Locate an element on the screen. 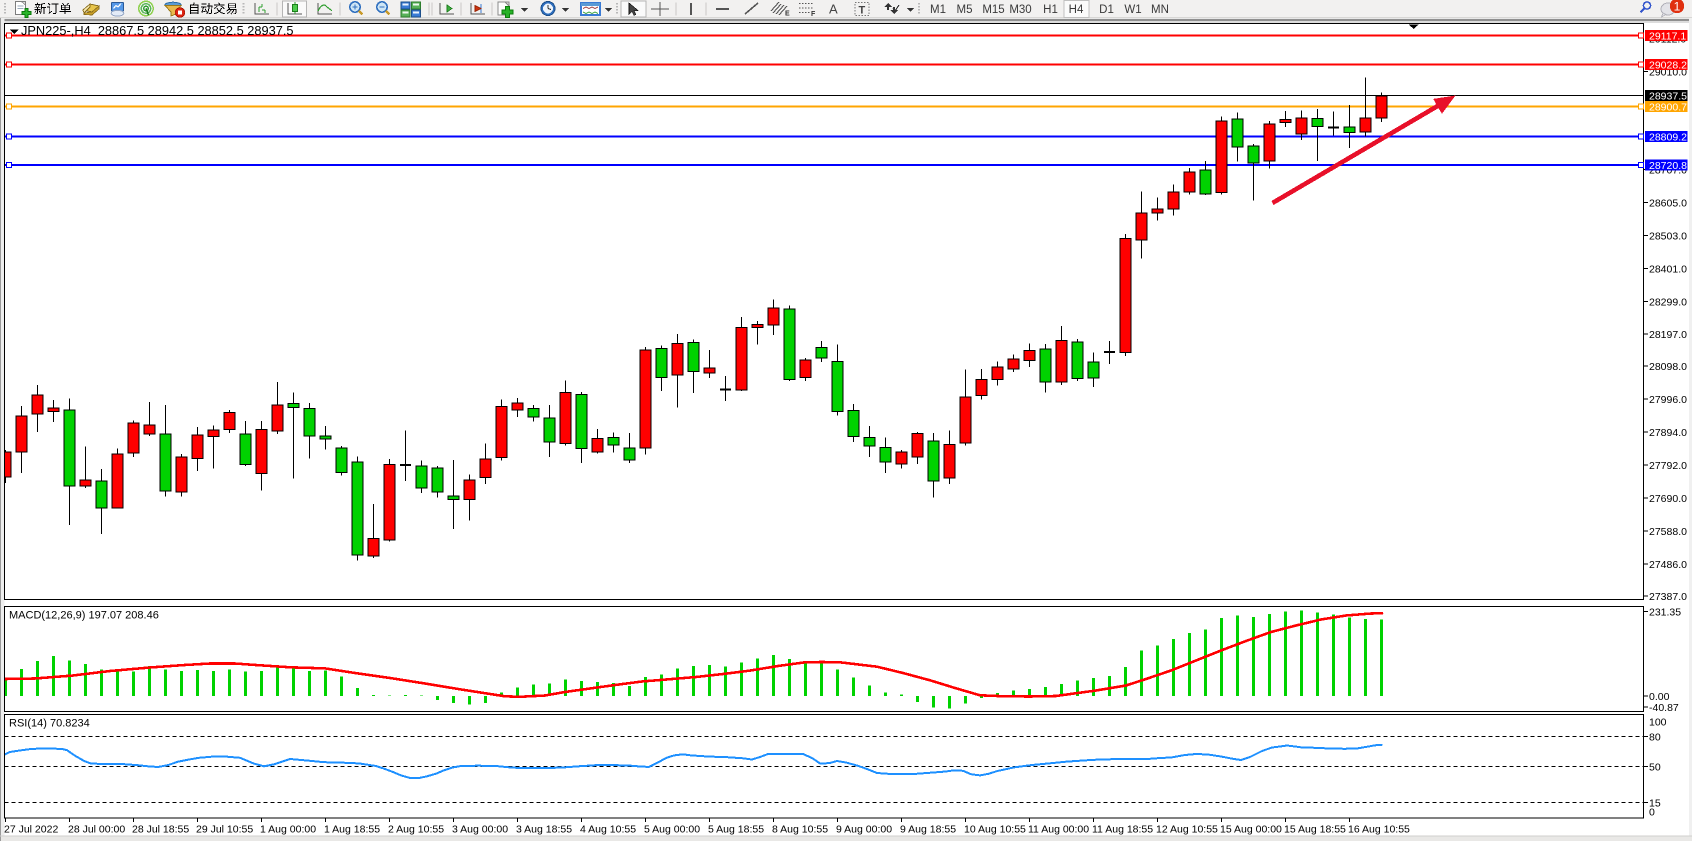  svg-text: 11 Aug 18:55 is located at coordinates (1122, 830).